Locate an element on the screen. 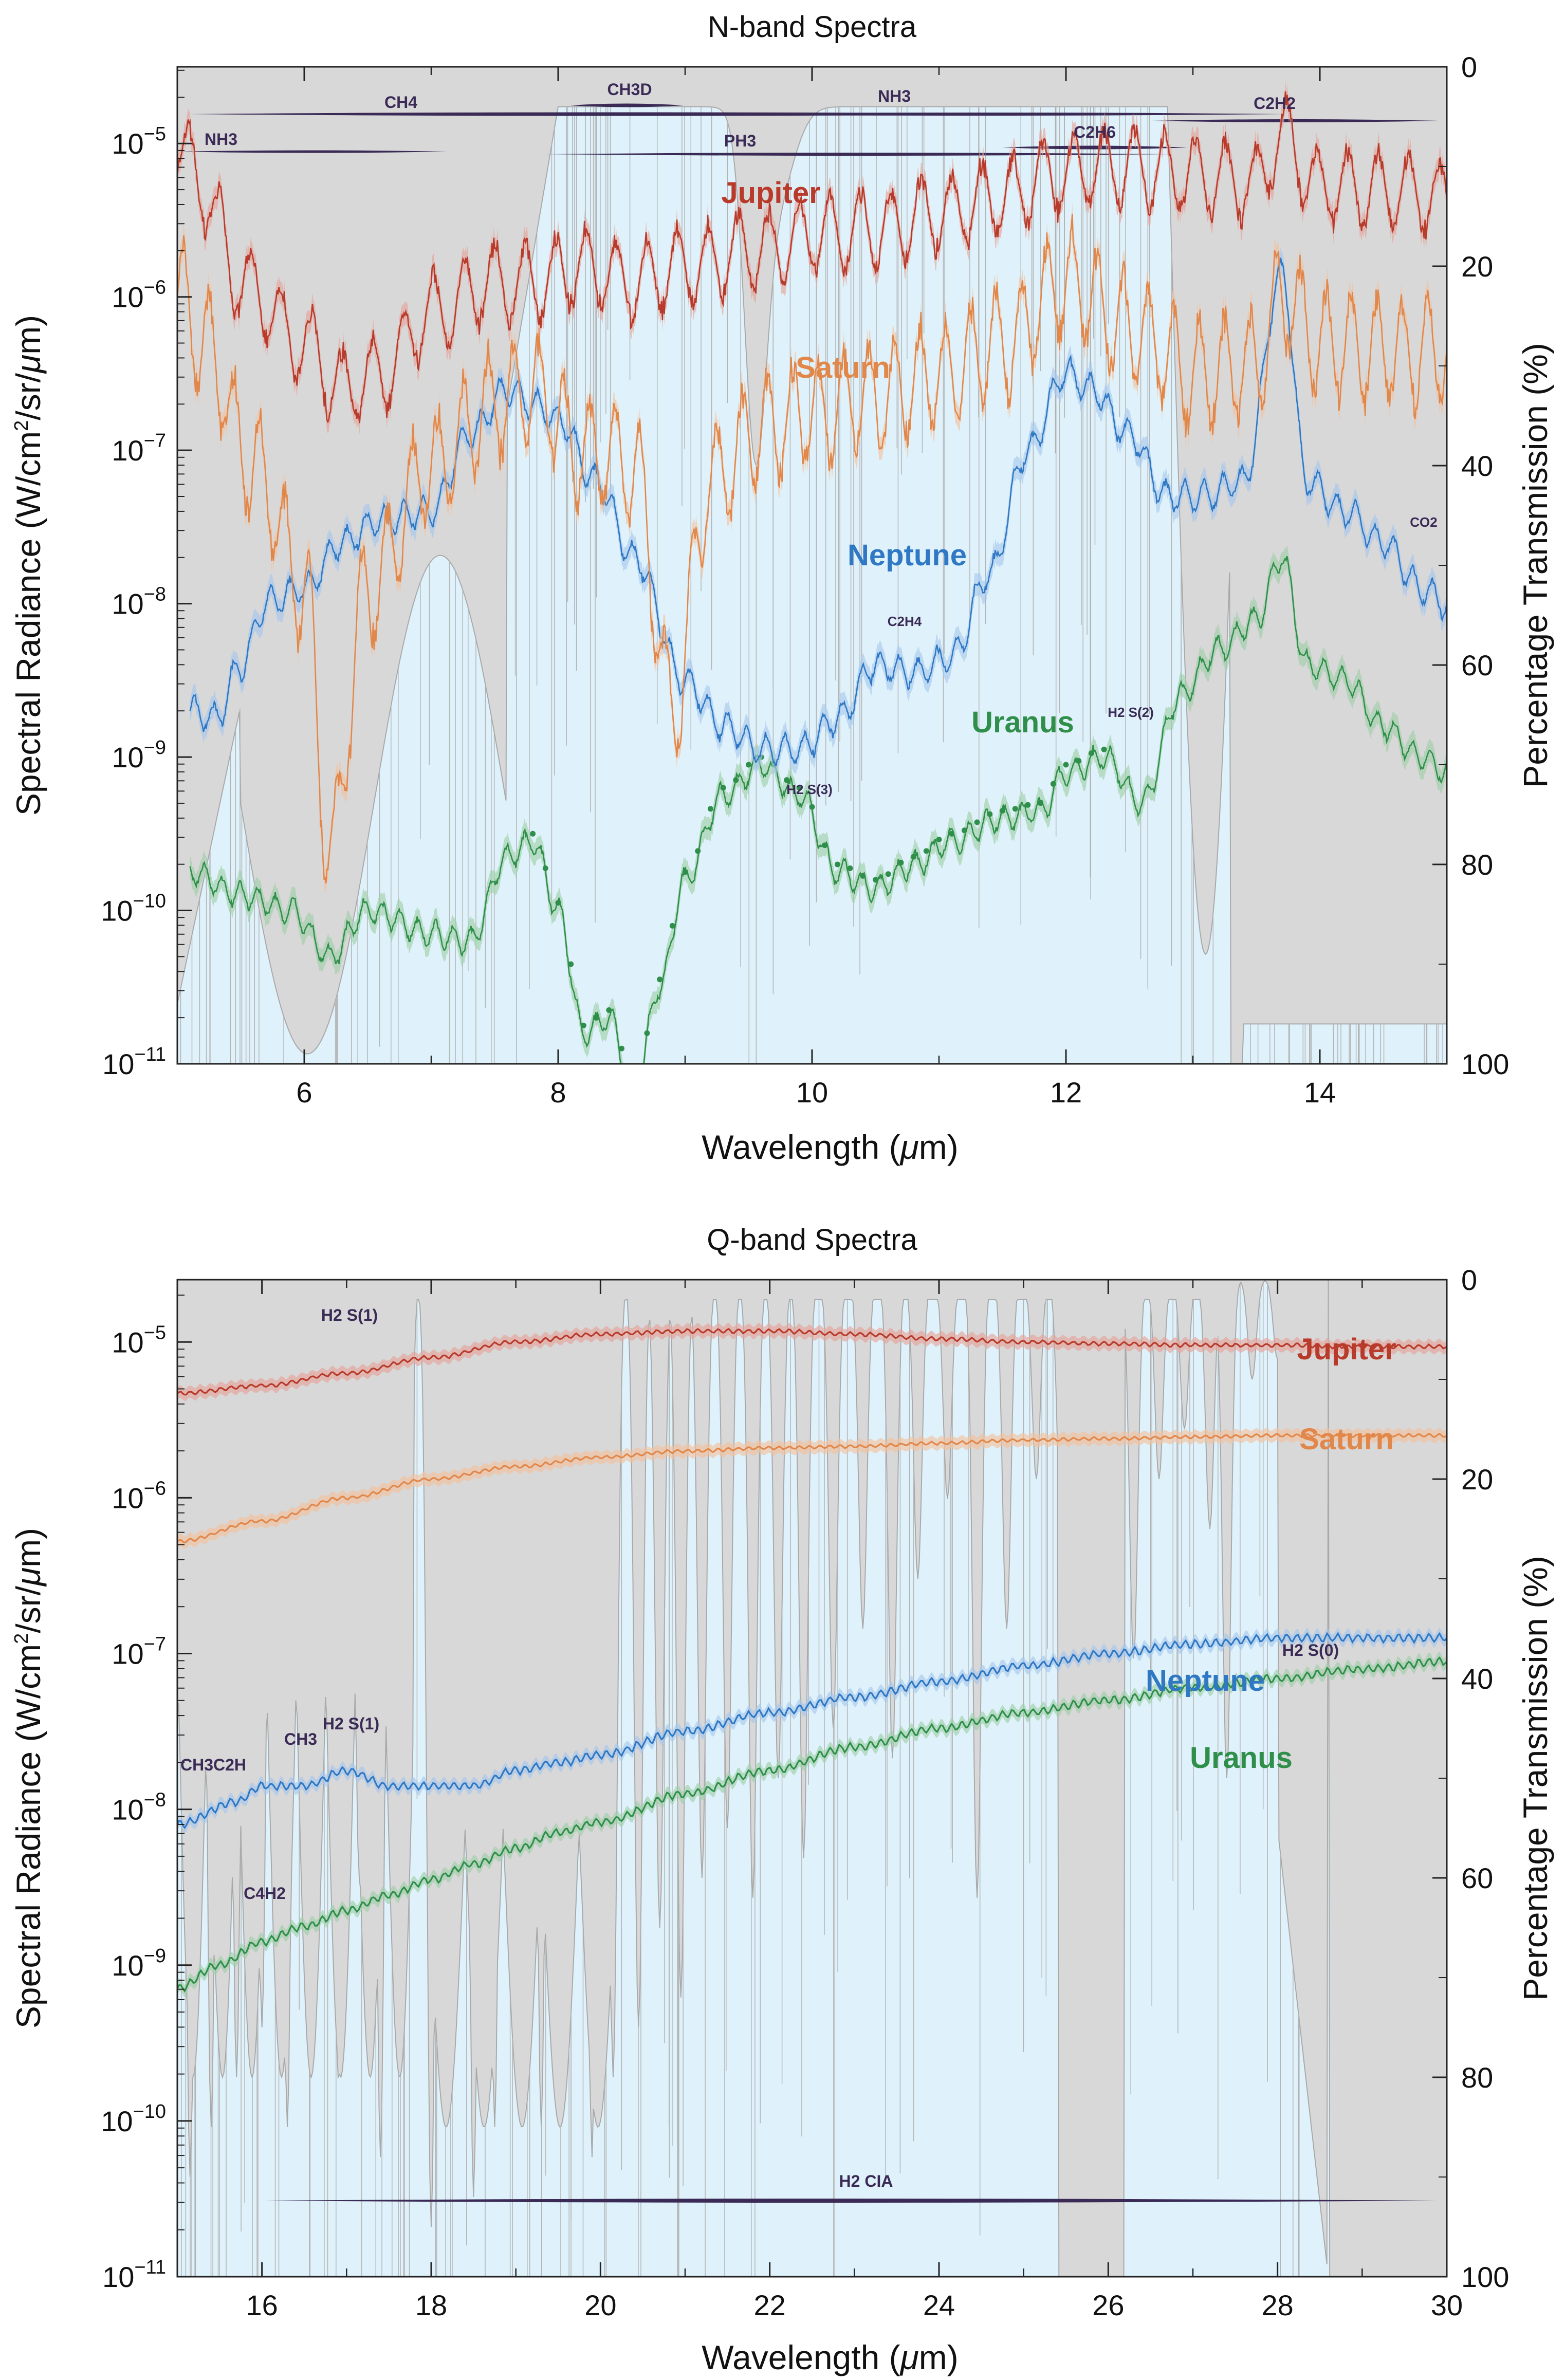 The width and height of the screenshot is (1565, 2380). x-tick-label: 28 is located at coordinates (1278, 2305).